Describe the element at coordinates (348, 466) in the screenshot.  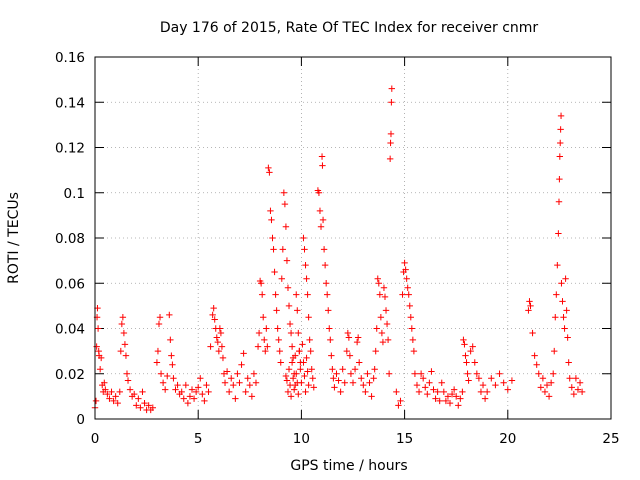
I see `x-axis-label: GPS time / hours` at that location.